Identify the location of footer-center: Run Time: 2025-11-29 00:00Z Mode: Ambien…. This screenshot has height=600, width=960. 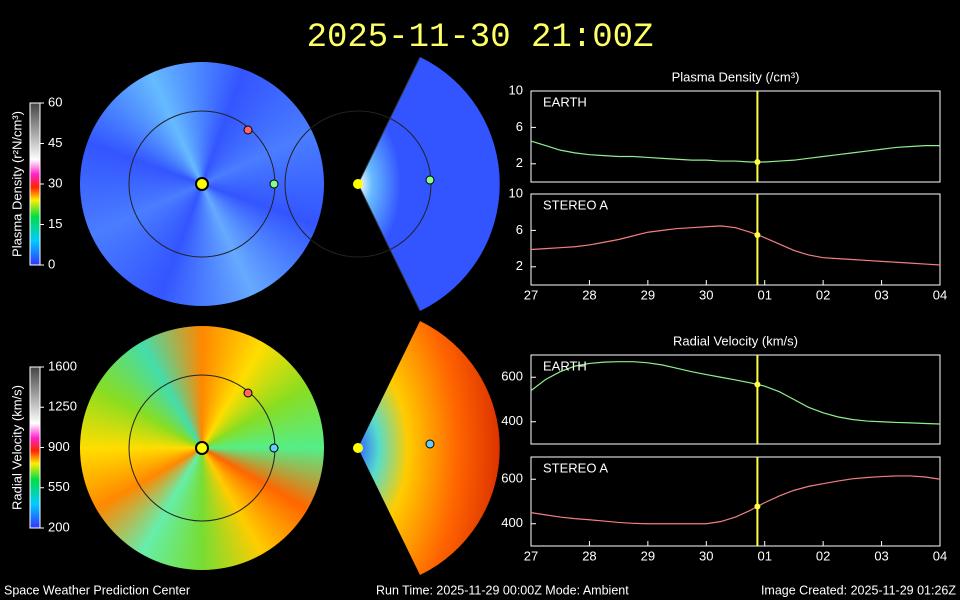
(502, 590).